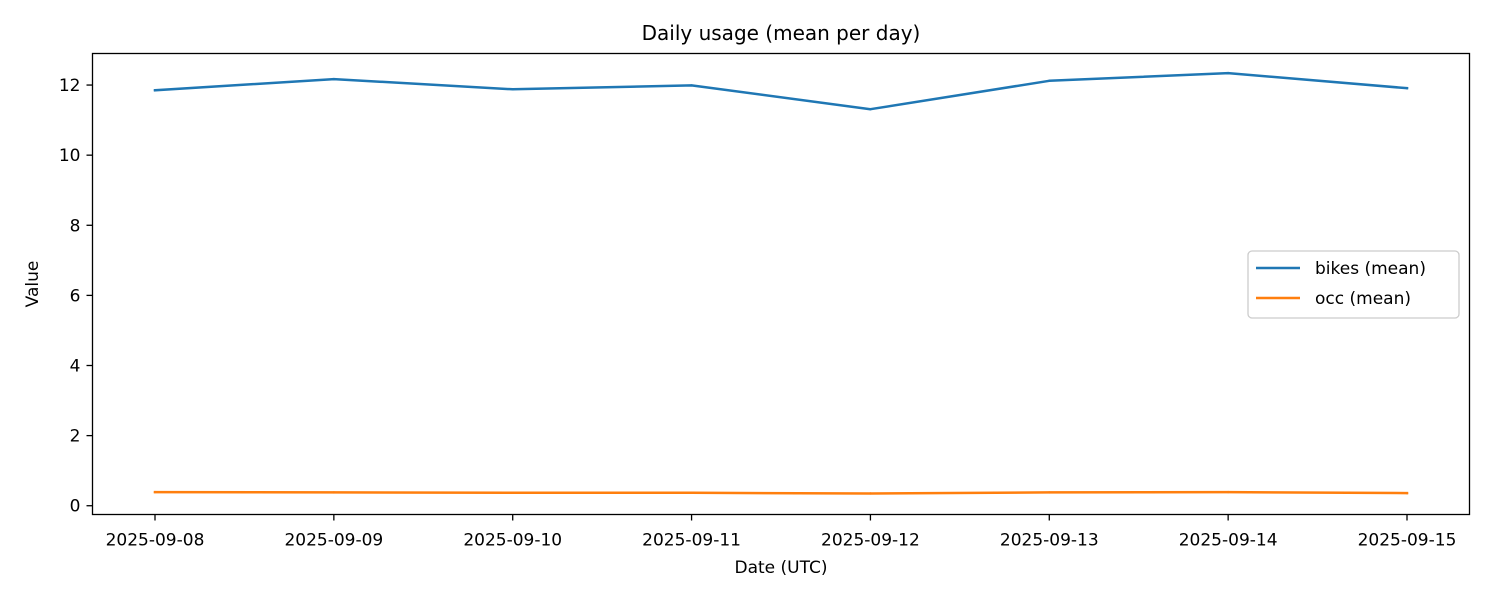  I want to click on y-tick-label: 0, so click(75, 507).